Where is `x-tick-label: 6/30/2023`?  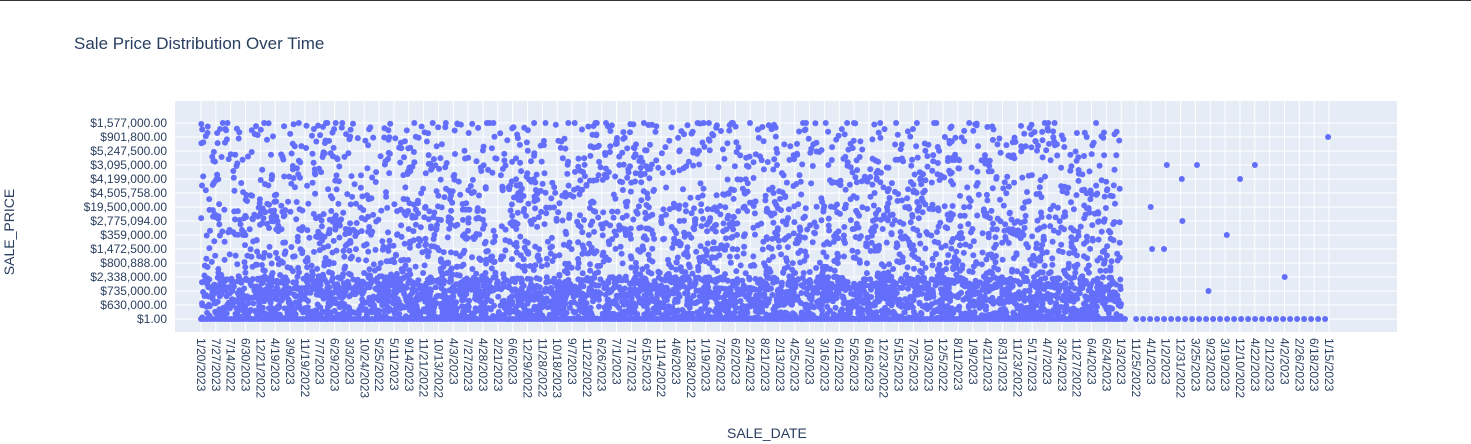
x-tick-label: 6/30/2023 is located at coordinates (246, 365).